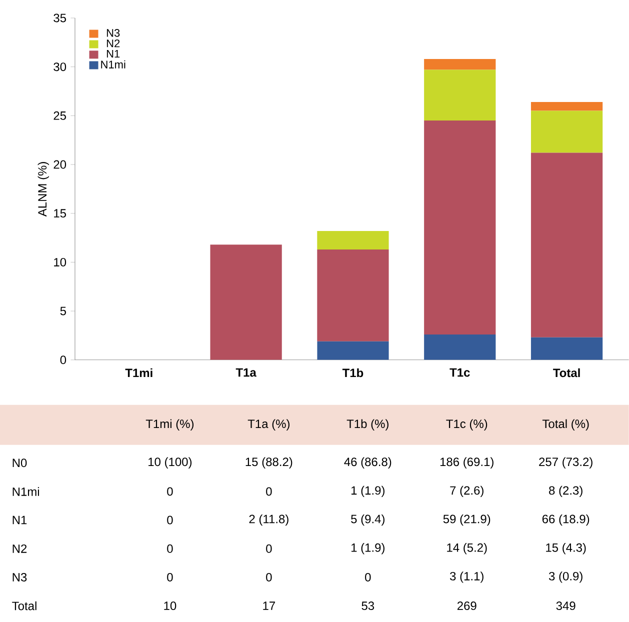  What do you see at coordinates (353, 373) in the screenshot?
I see `x-tick-label: T1b` at bounding box center [353, 373].